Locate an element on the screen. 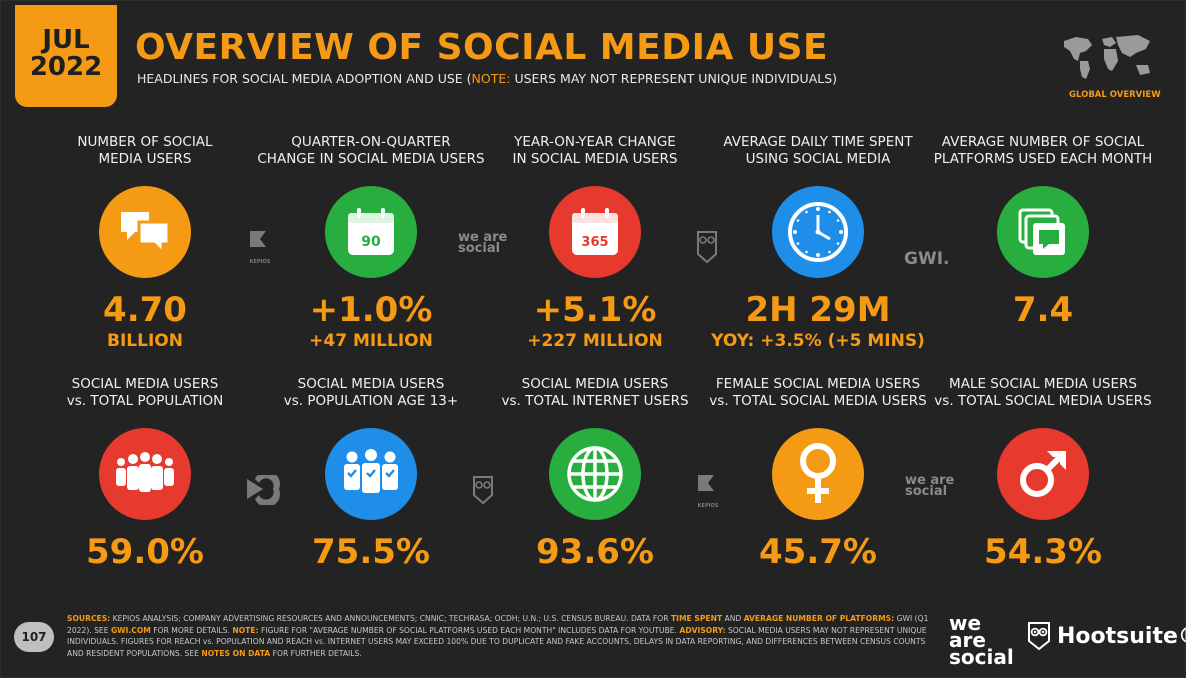 This screenshot has height=678, width=1186. speech-bubbles-icon is located at coordinates (145, 232).